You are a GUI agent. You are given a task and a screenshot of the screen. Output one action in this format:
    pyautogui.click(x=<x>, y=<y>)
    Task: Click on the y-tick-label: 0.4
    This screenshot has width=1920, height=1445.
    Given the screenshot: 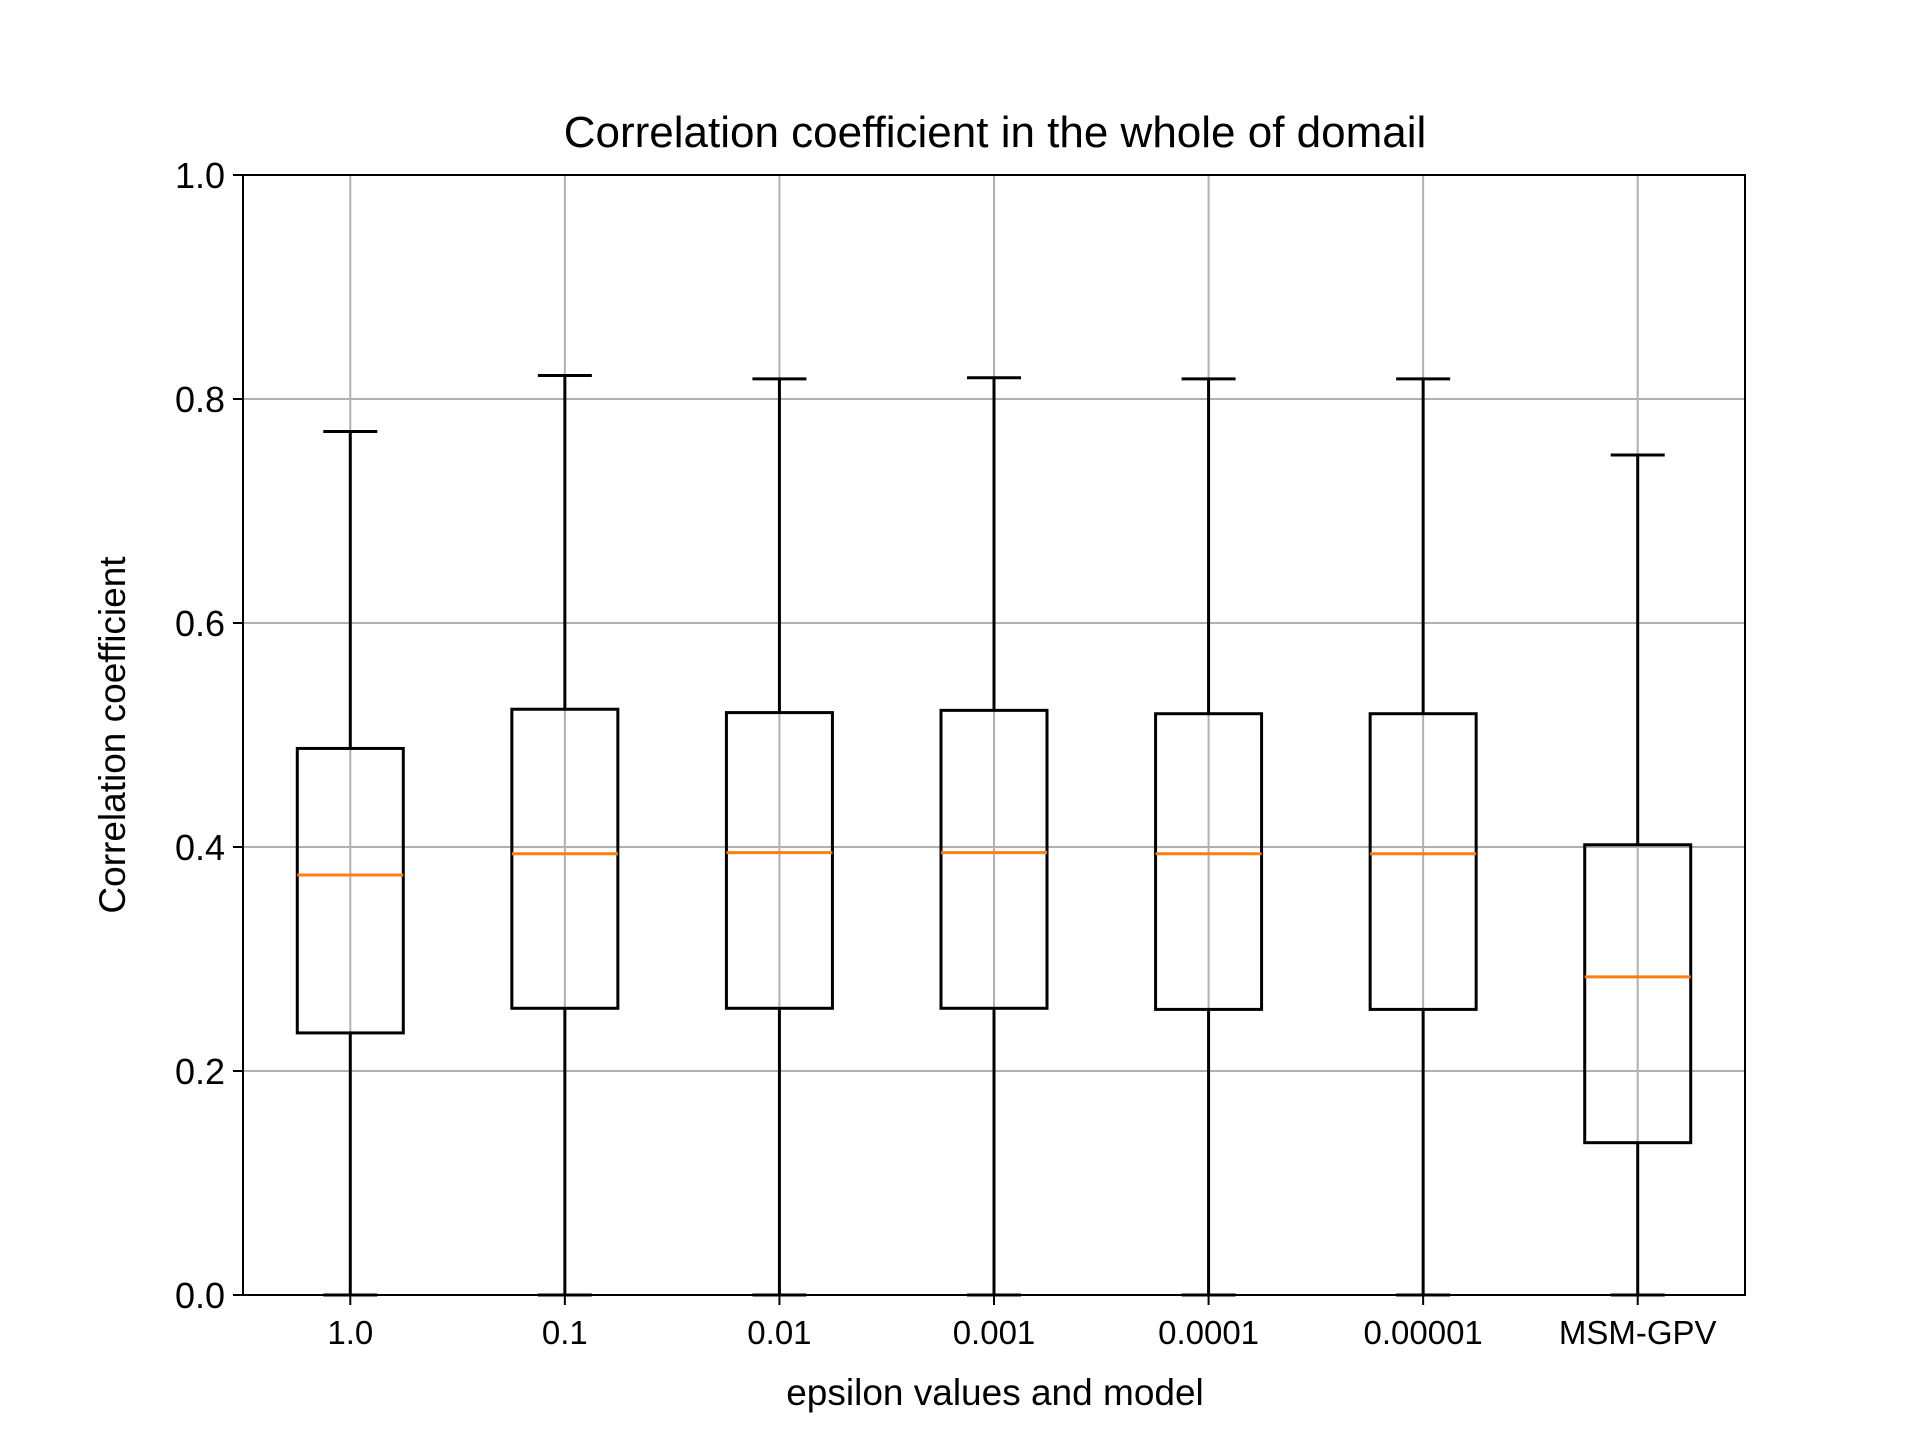 What is the action you would take?
    pyautogui.click(x=200, y=847)
    